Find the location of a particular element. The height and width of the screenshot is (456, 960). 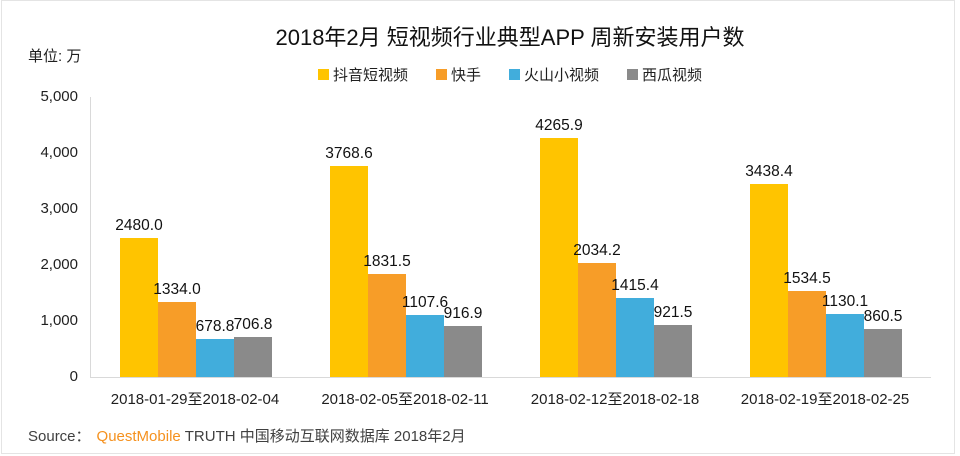

bar-series-1-group-3: 4265.9 is located at coordinates (559, 247).